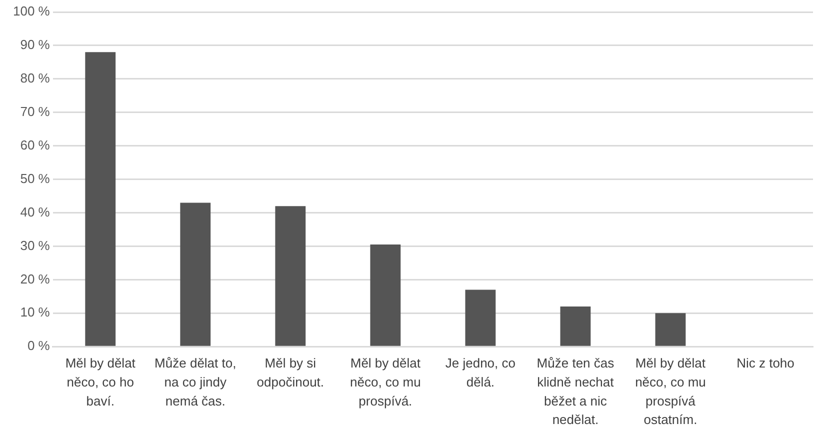  Describe the element at coordinates (575, 392) in the screenshot. I see `x-tick-label: Může ten čas klidně nechat běžet a nic nedělat.` at that location.